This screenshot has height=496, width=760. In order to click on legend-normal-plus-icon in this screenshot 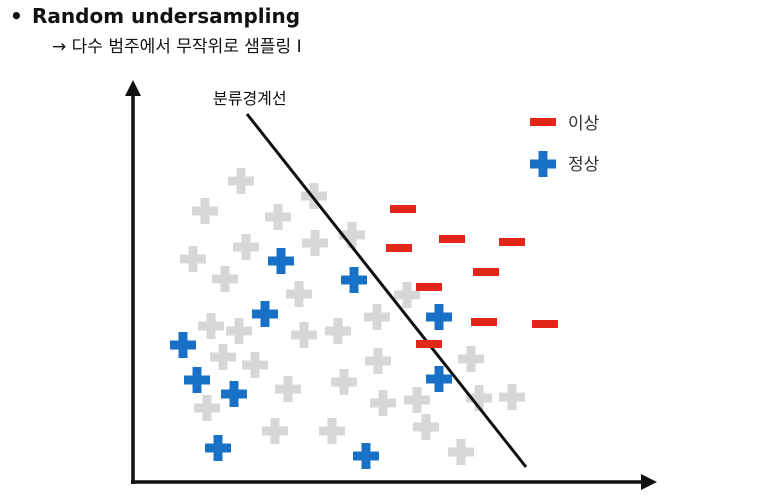, I will do `click(543, 164)`.